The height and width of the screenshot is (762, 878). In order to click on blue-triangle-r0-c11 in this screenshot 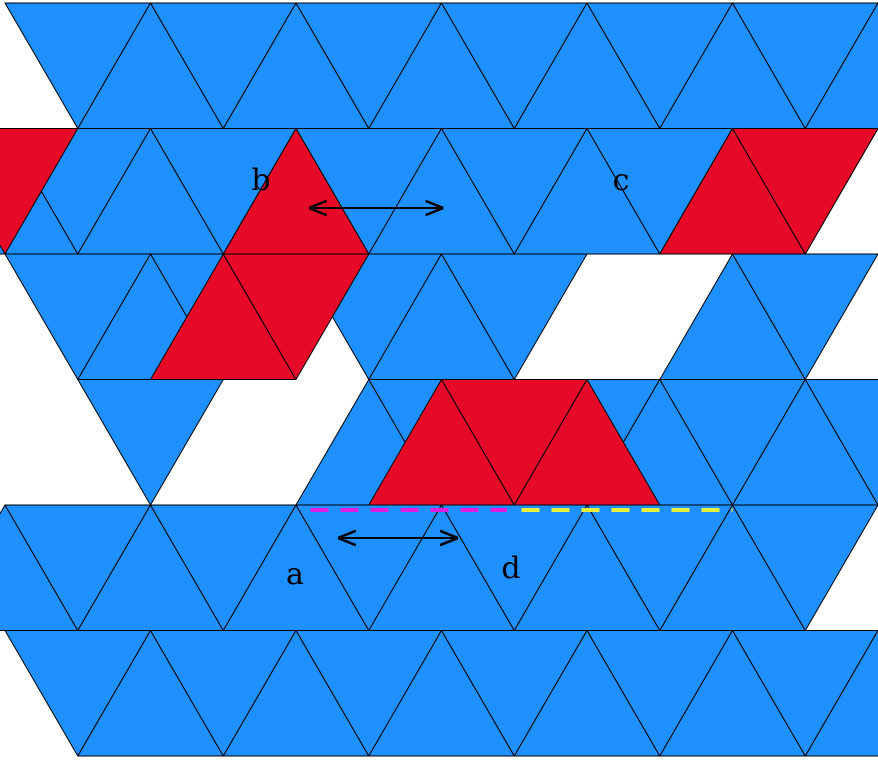, I will do `click(841, 65)`.